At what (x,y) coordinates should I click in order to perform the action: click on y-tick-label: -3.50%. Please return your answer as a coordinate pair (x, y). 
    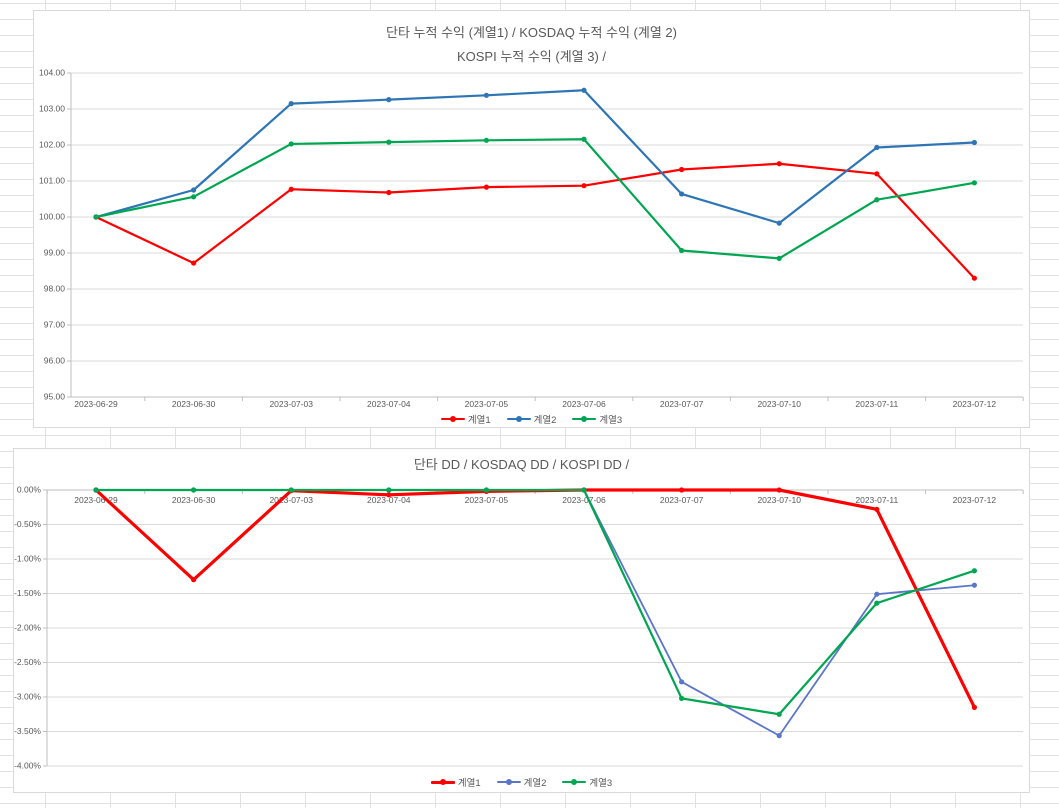
    Looking at the image, I should click on (27, 731).